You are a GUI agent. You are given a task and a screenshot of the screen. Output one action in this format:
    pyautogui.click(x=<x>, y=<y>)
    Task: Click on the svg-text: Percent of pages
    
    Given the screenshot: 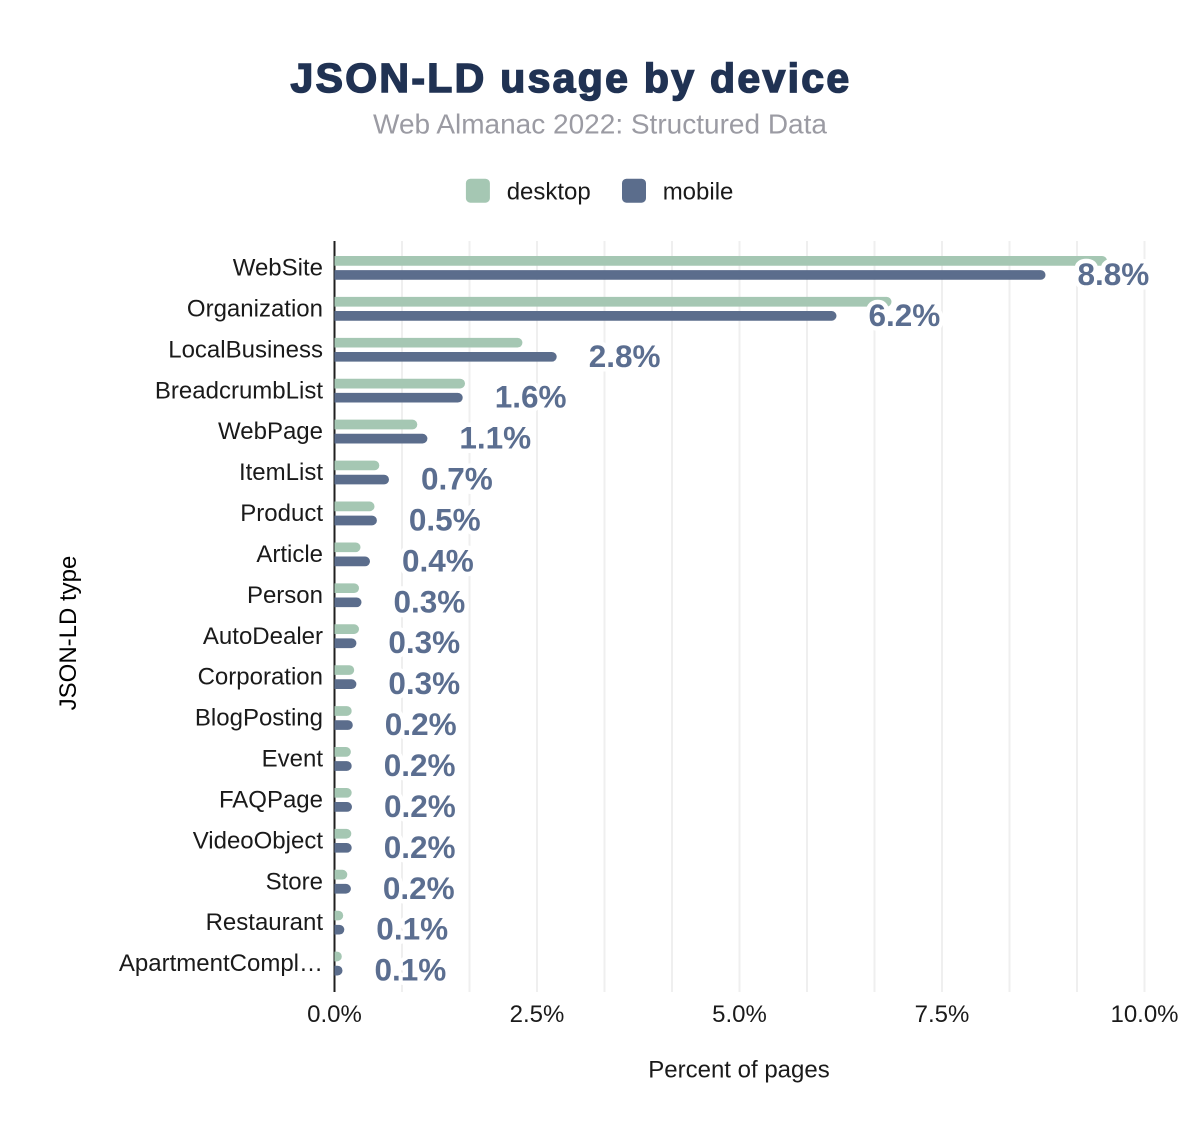 What is the action you would take?
    pyautogui.click(x=738, y=1070)
    